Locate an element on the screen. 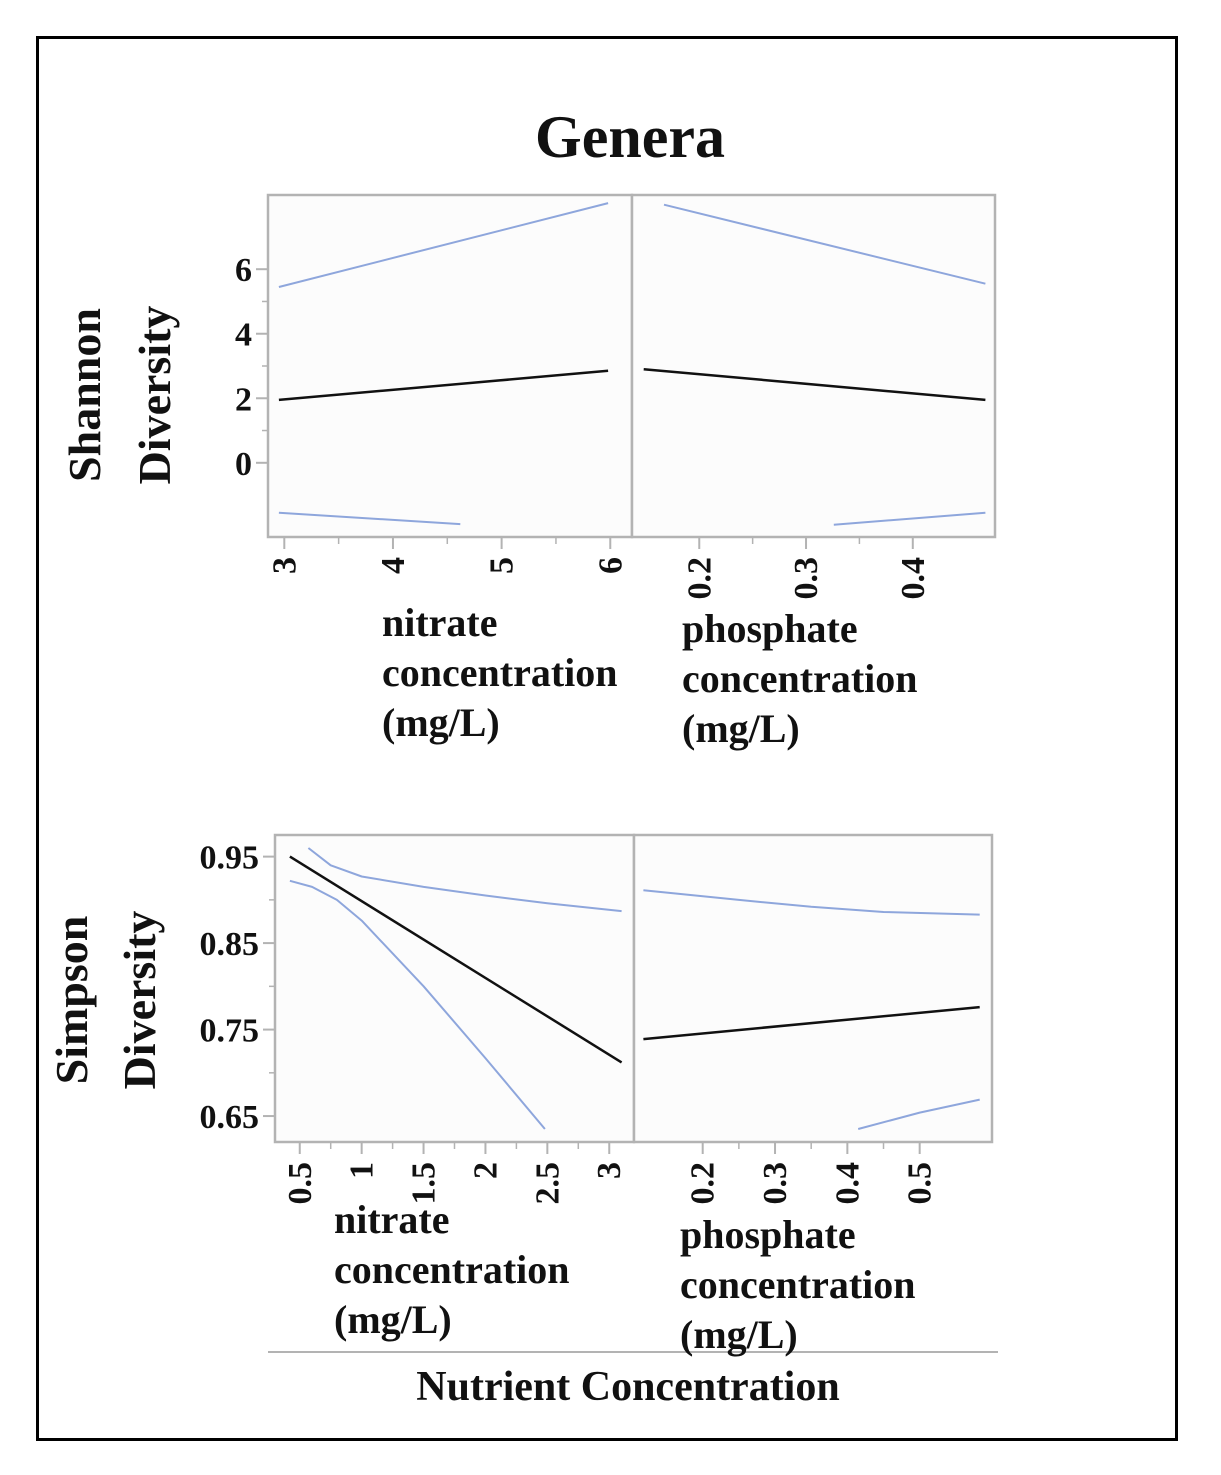 The image size is (1221, 1475). simpson-panel-1-fit-line is located at coordinates (456, 959).